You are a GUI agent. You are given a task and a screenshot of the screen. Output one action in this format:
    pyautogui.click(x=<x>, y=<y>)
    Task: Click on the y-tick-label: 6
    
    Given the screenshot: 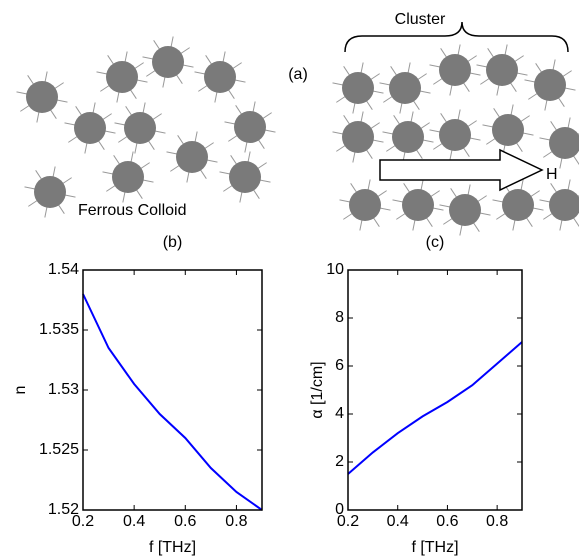 What is the action you would take?
    pyautogui.click(x=339, y=365)
    